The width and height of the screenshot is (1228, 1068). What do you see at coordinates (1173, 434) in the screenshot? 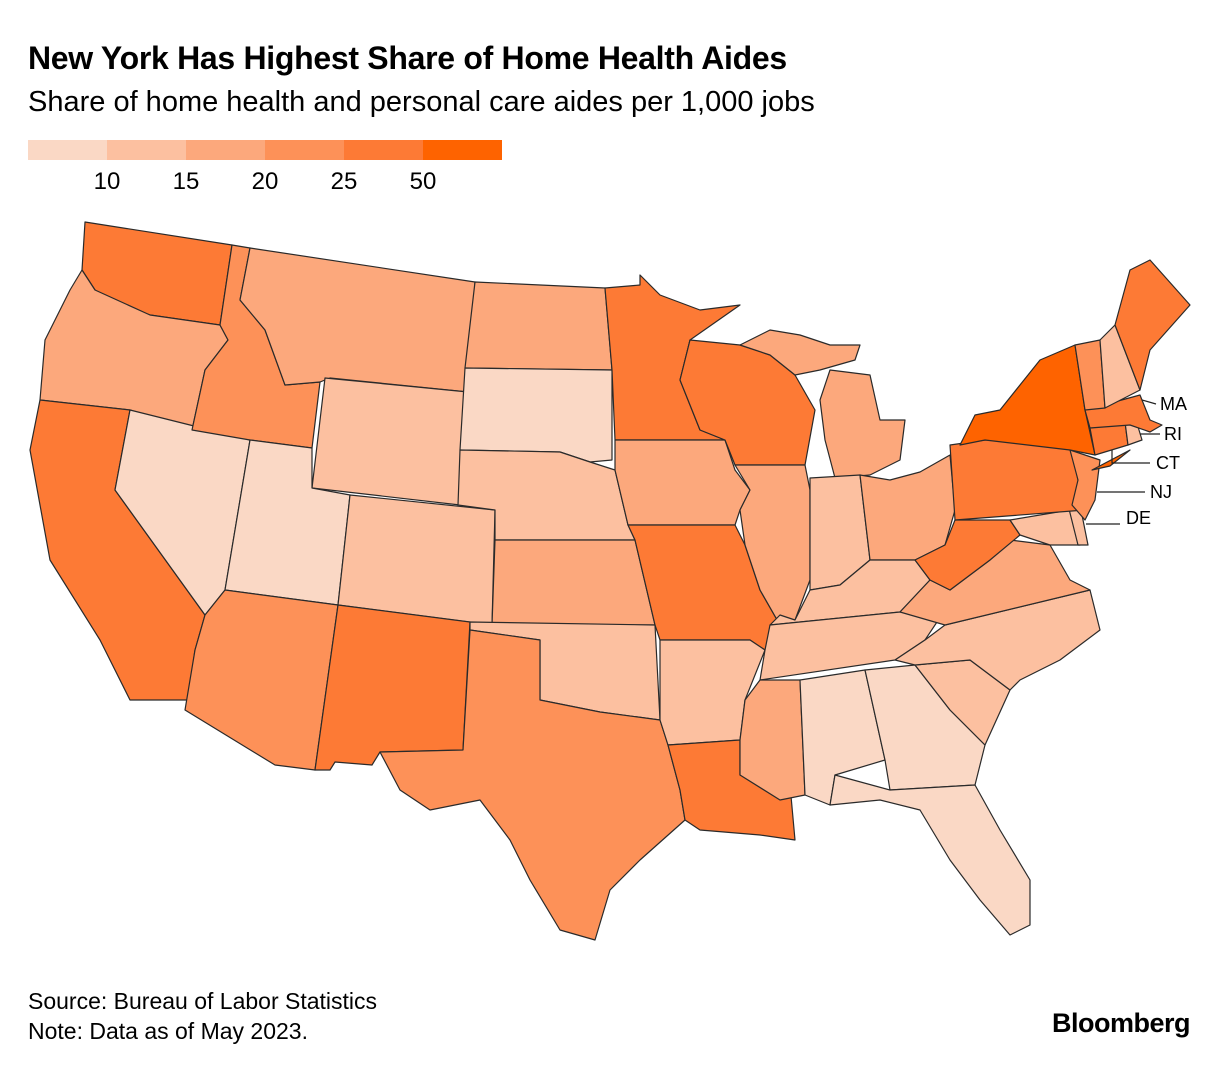
I see `callout-label-RI: RI` at bounding box center [1173, 434].